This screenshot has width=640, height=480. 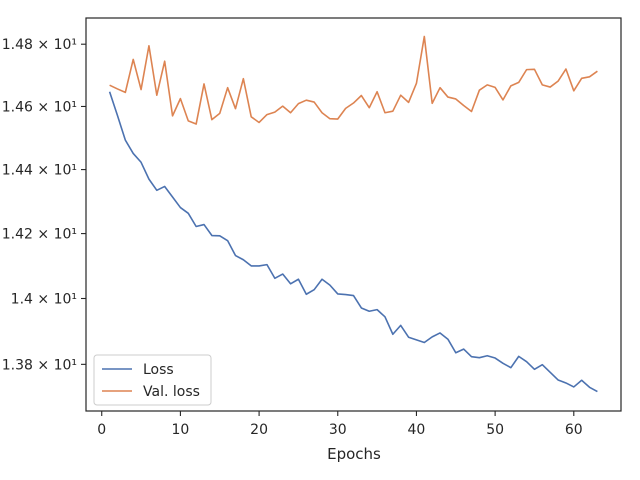 What do you see at coordinates (180, 430) in the screenshot?
I see `x-tick-label: 10` at bounding box center [180, 430].